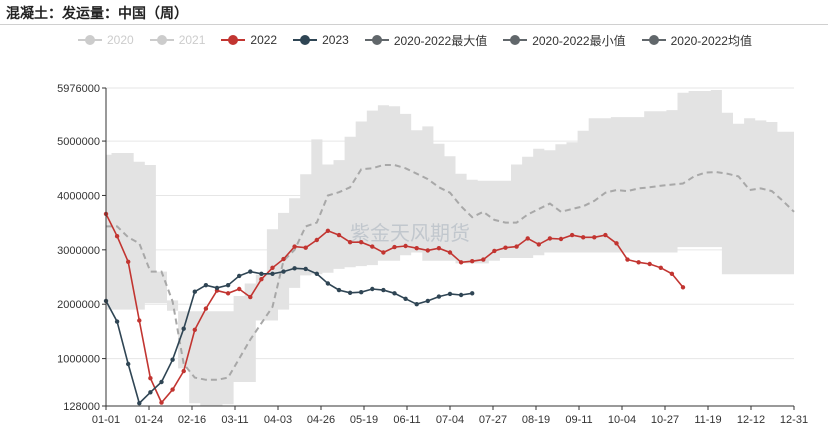 This screenshot has height=434, width=828. I want to click on y-tick-label: 5976000, so click(78, 89).